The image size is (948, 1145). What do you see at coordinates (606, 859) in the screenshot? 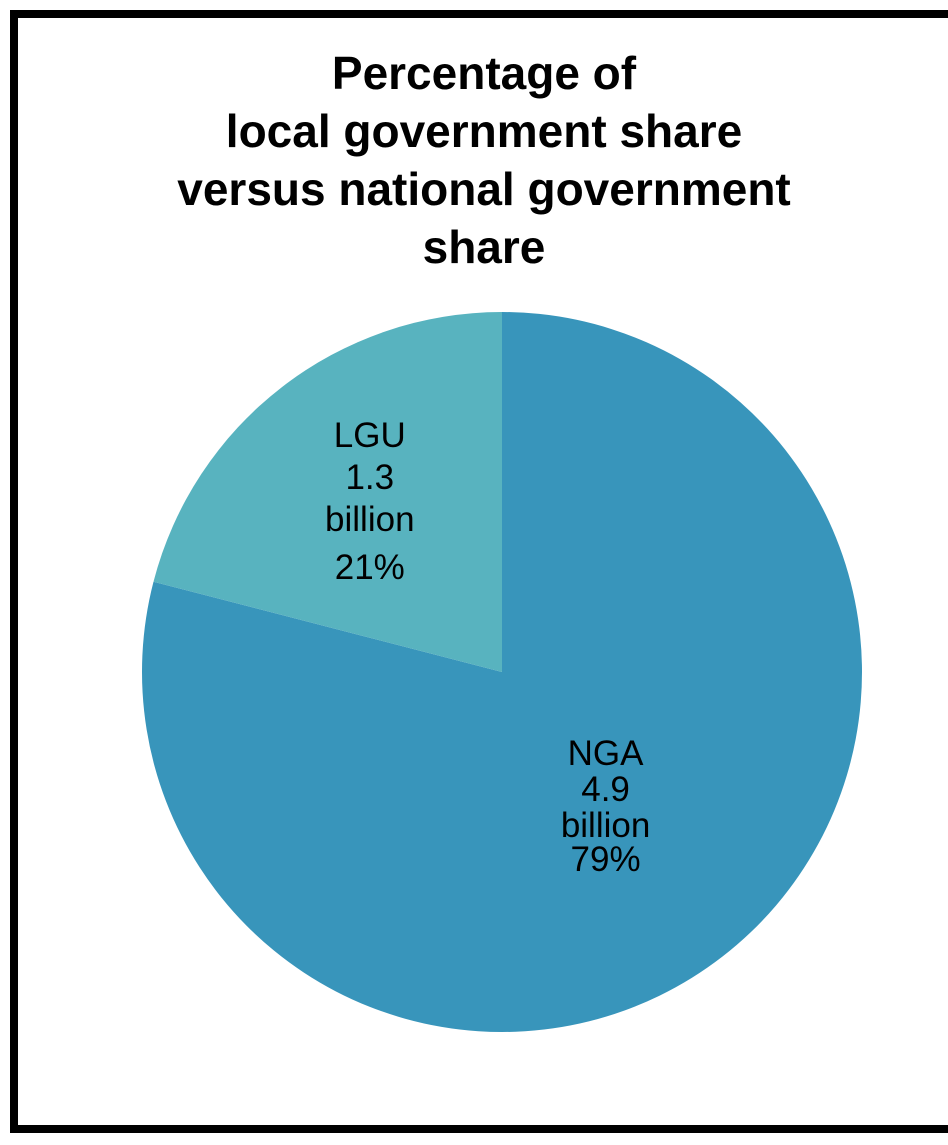
I see `slice-label-nga-line-4: 79%` at bounding box center [606, 859].